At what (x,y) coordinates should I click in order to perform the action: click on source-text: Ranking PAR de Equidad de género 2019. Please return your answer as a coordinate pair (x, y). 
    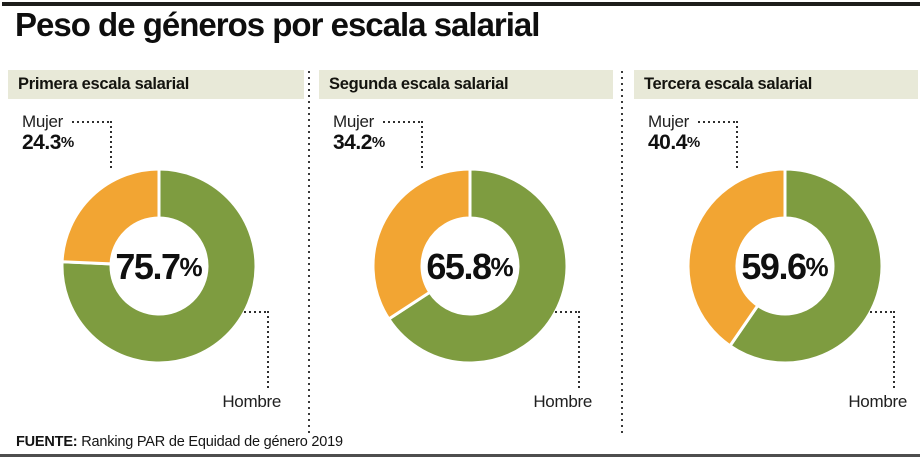
    Looking at the image, I should click on (212, 442).